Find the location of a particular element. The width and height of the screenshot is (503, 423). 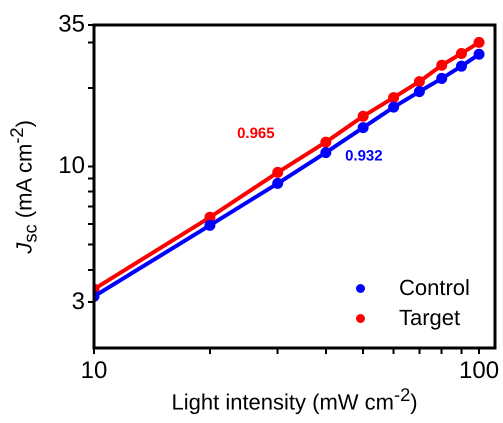

x-axis-title: Light intensity (mW cm$^{-2}$) is located at coordinates (295, 400).